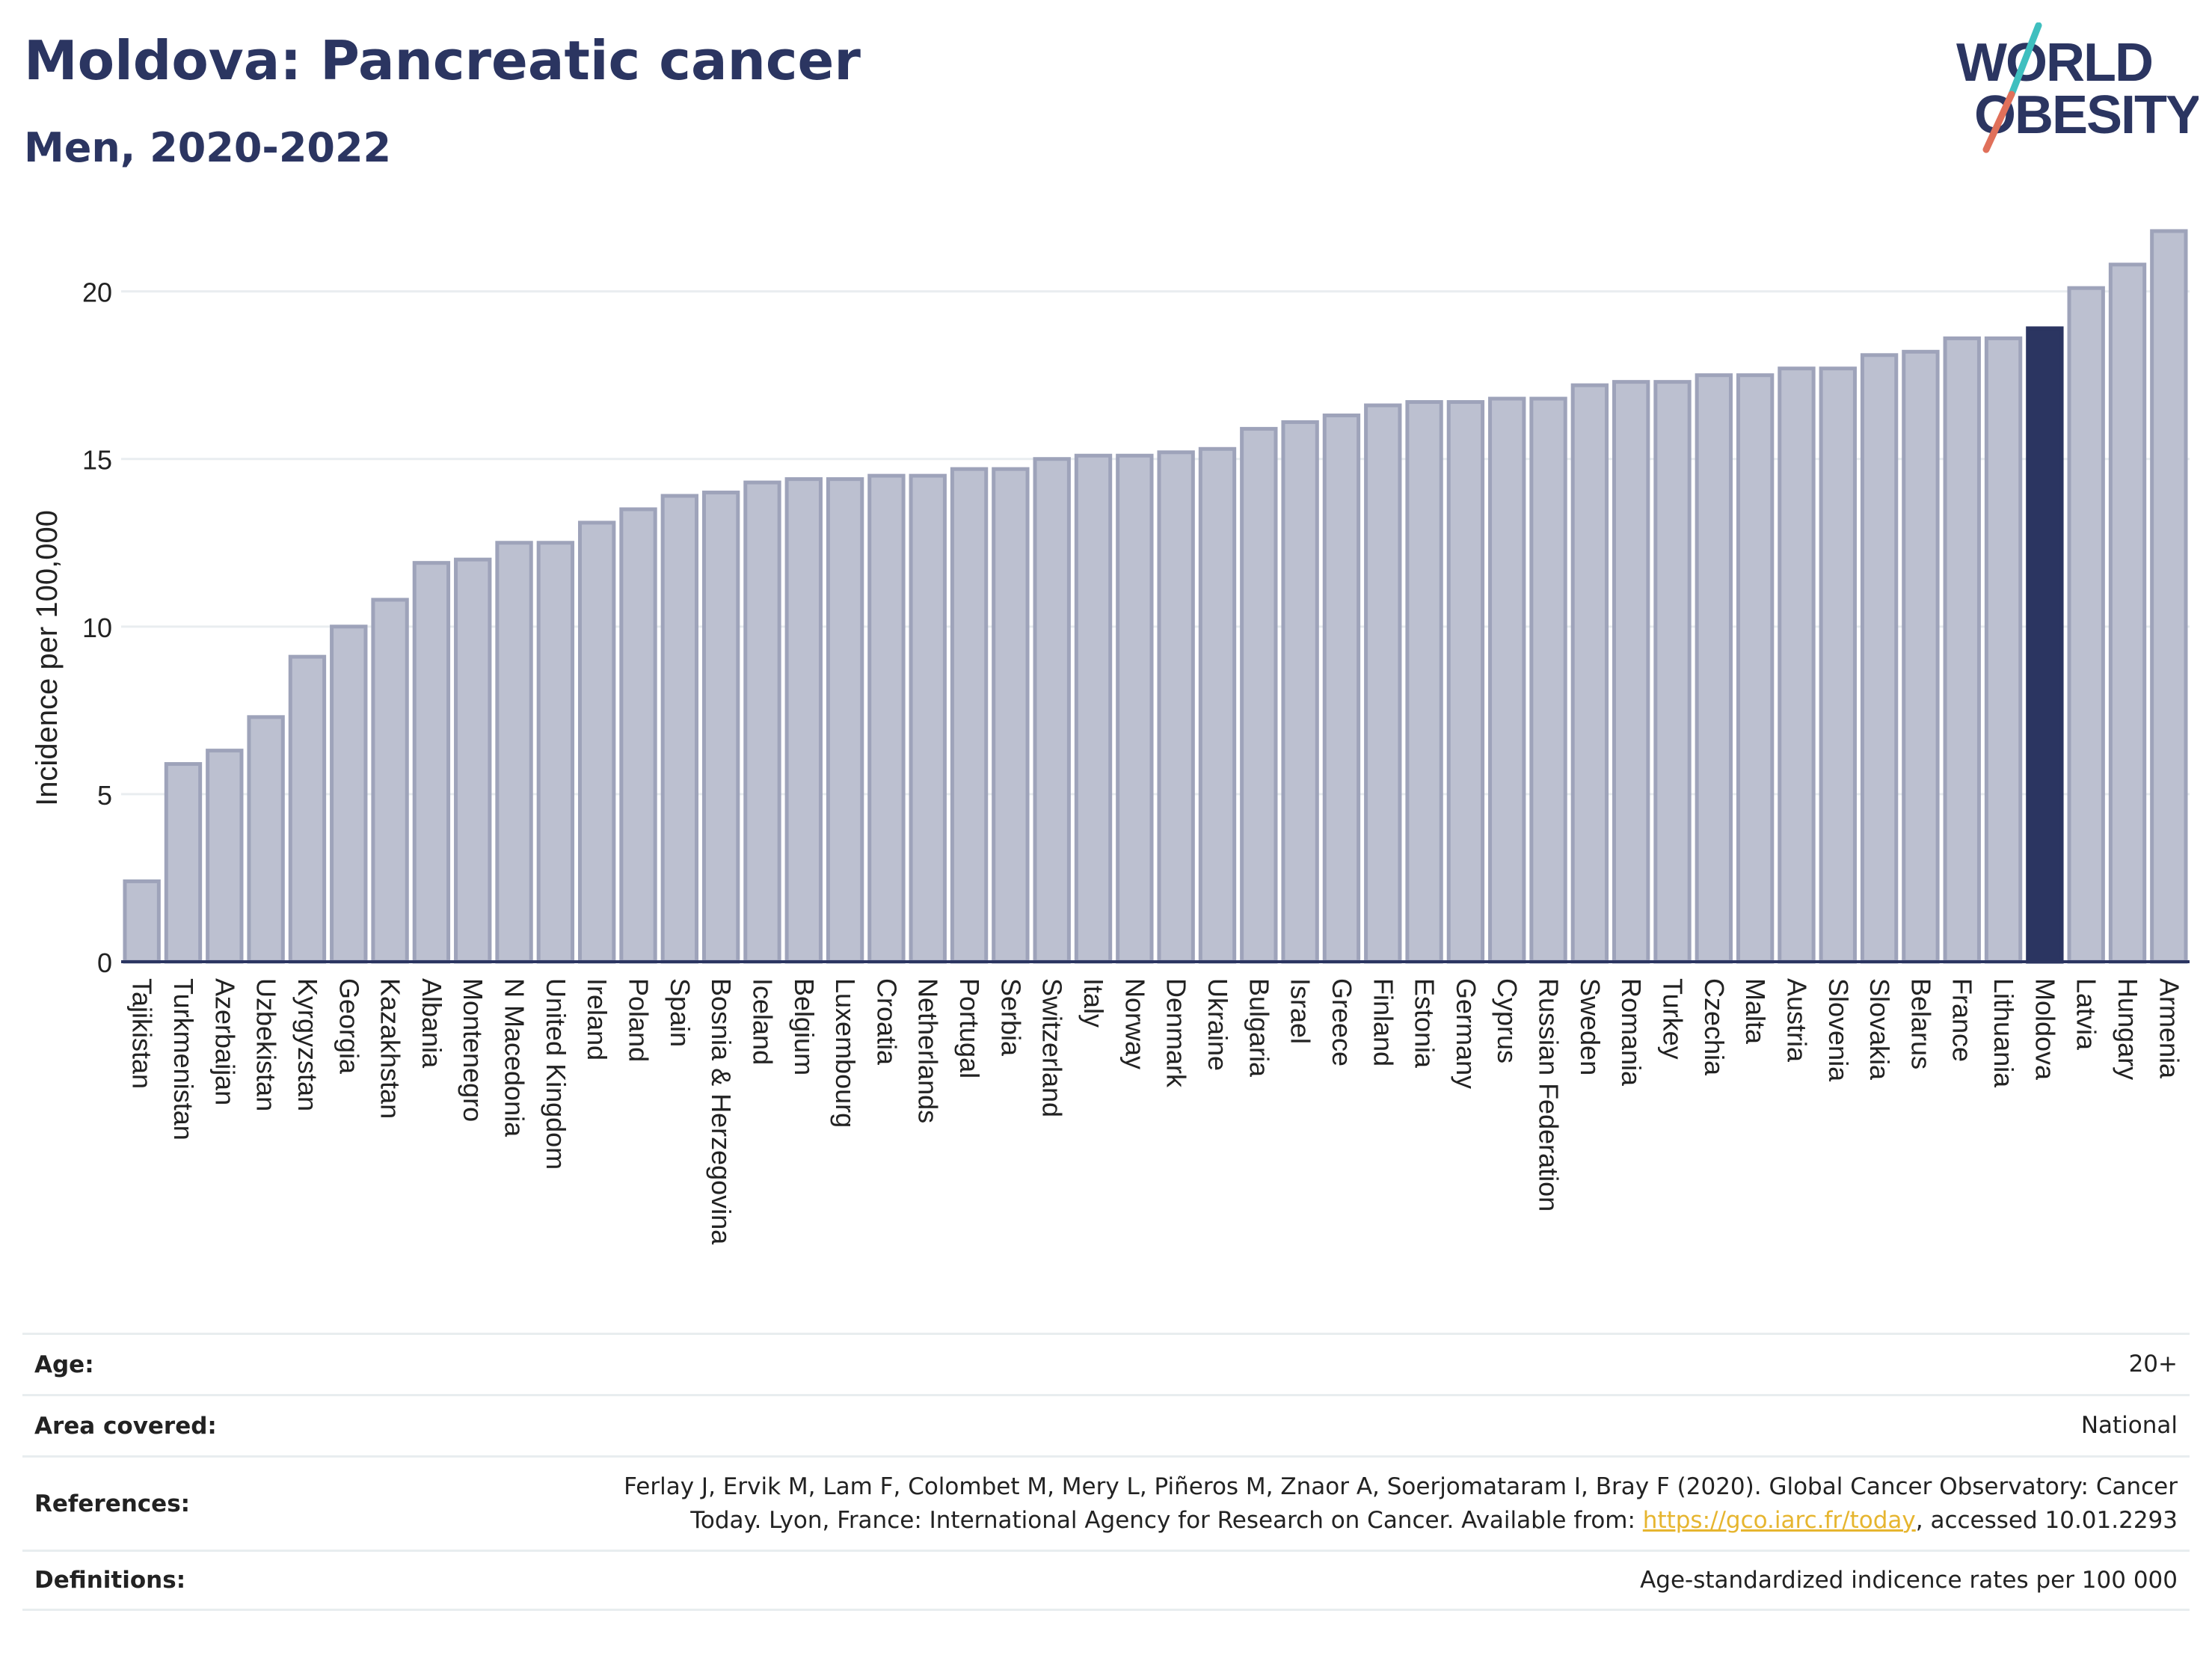  I want to click on x-tick-label: Russian Federation, so click(1549, 1095).